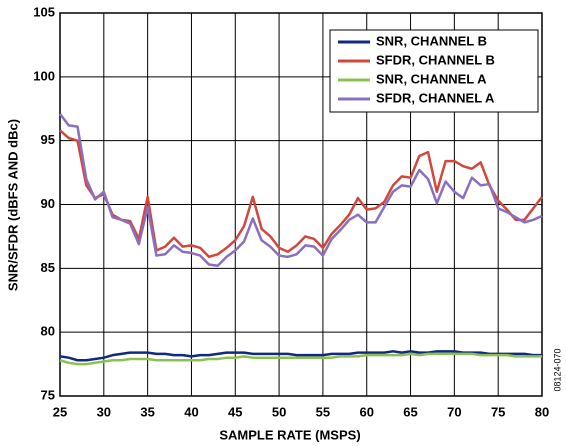 This screenshot has height=446, width=566. I want to click on legend-label: SNR, CHANNEL A, so click(431, 78).